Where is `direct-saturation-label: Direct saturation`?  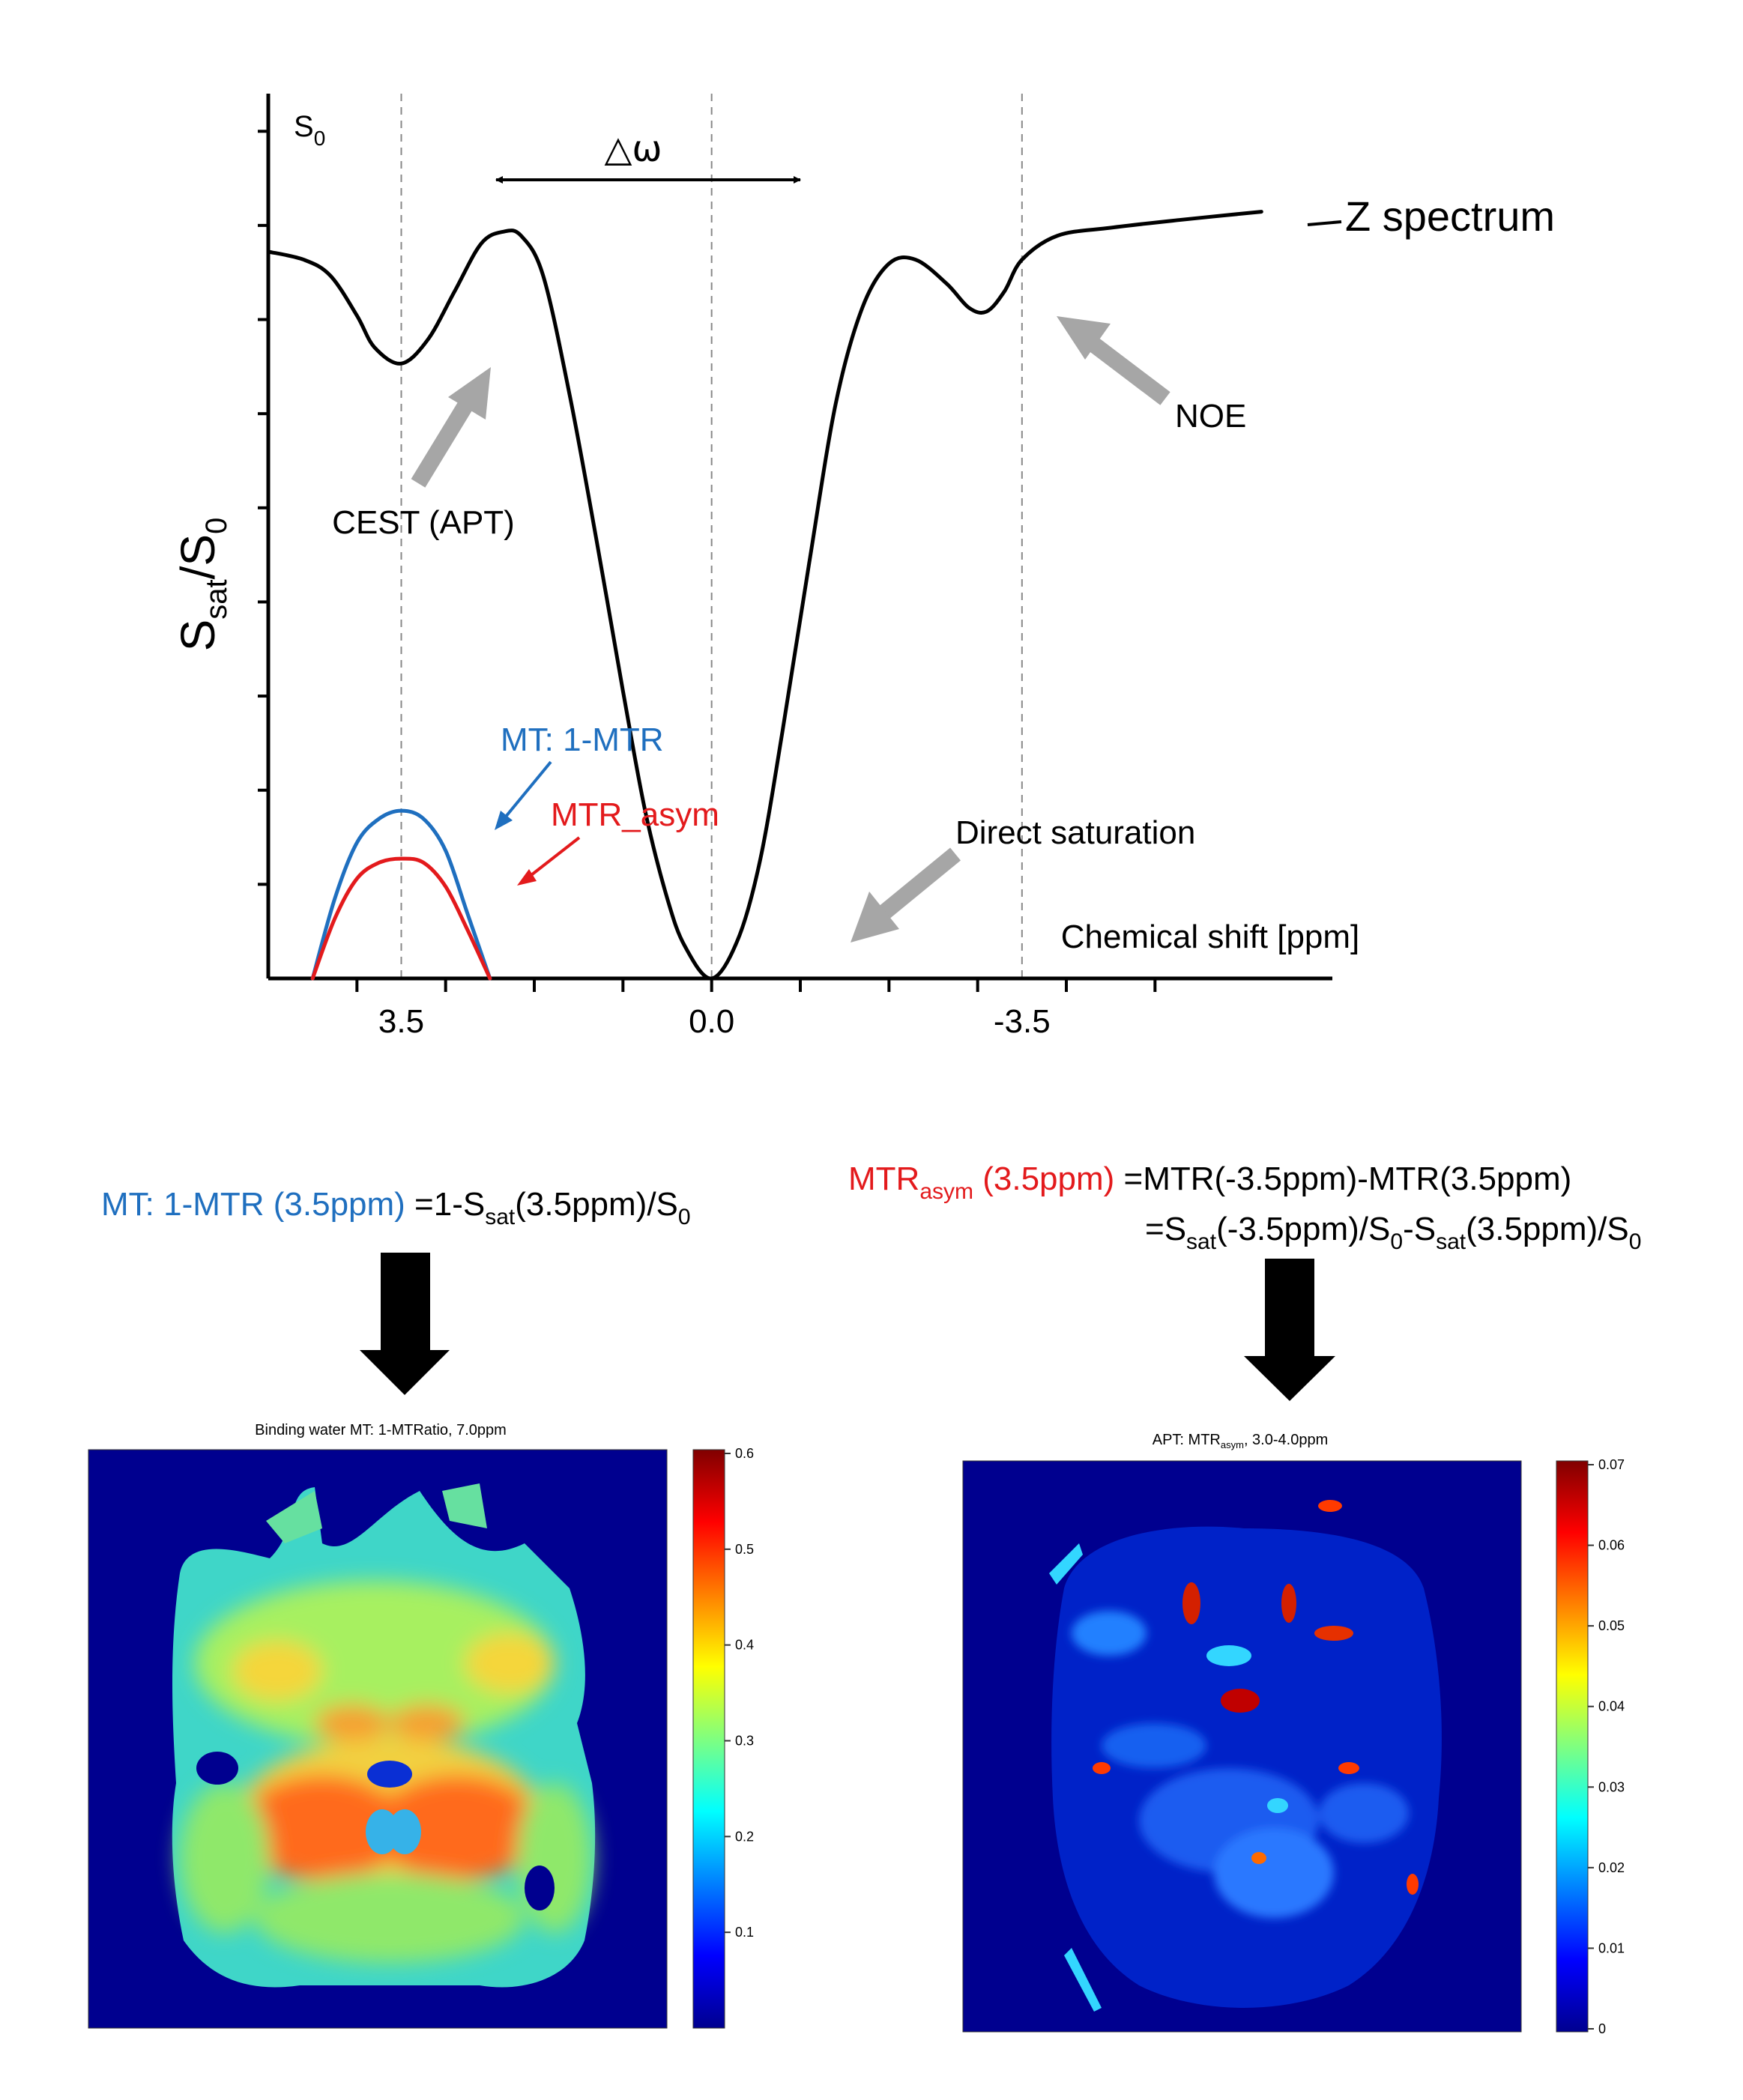
direct-saturation-label: Direct saturation is located at coordinates (1075, 832).